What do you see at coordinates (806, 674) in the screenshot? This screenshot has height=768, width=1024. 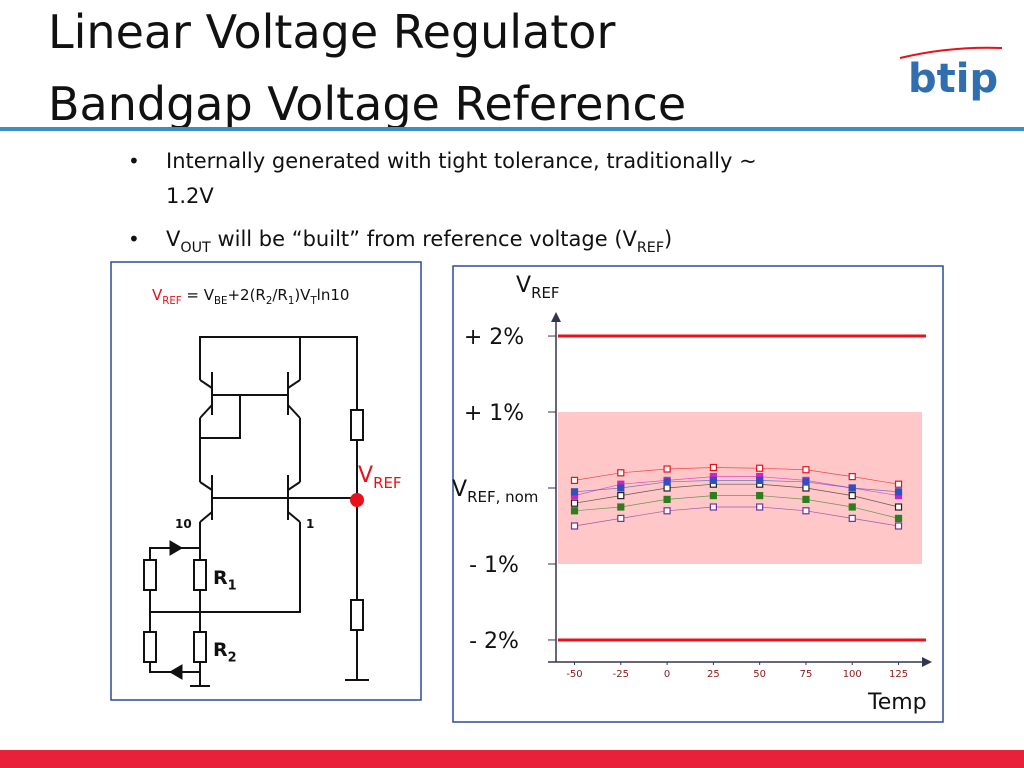 I see `x-tick-label: 75` at bounding box center [806, 674].